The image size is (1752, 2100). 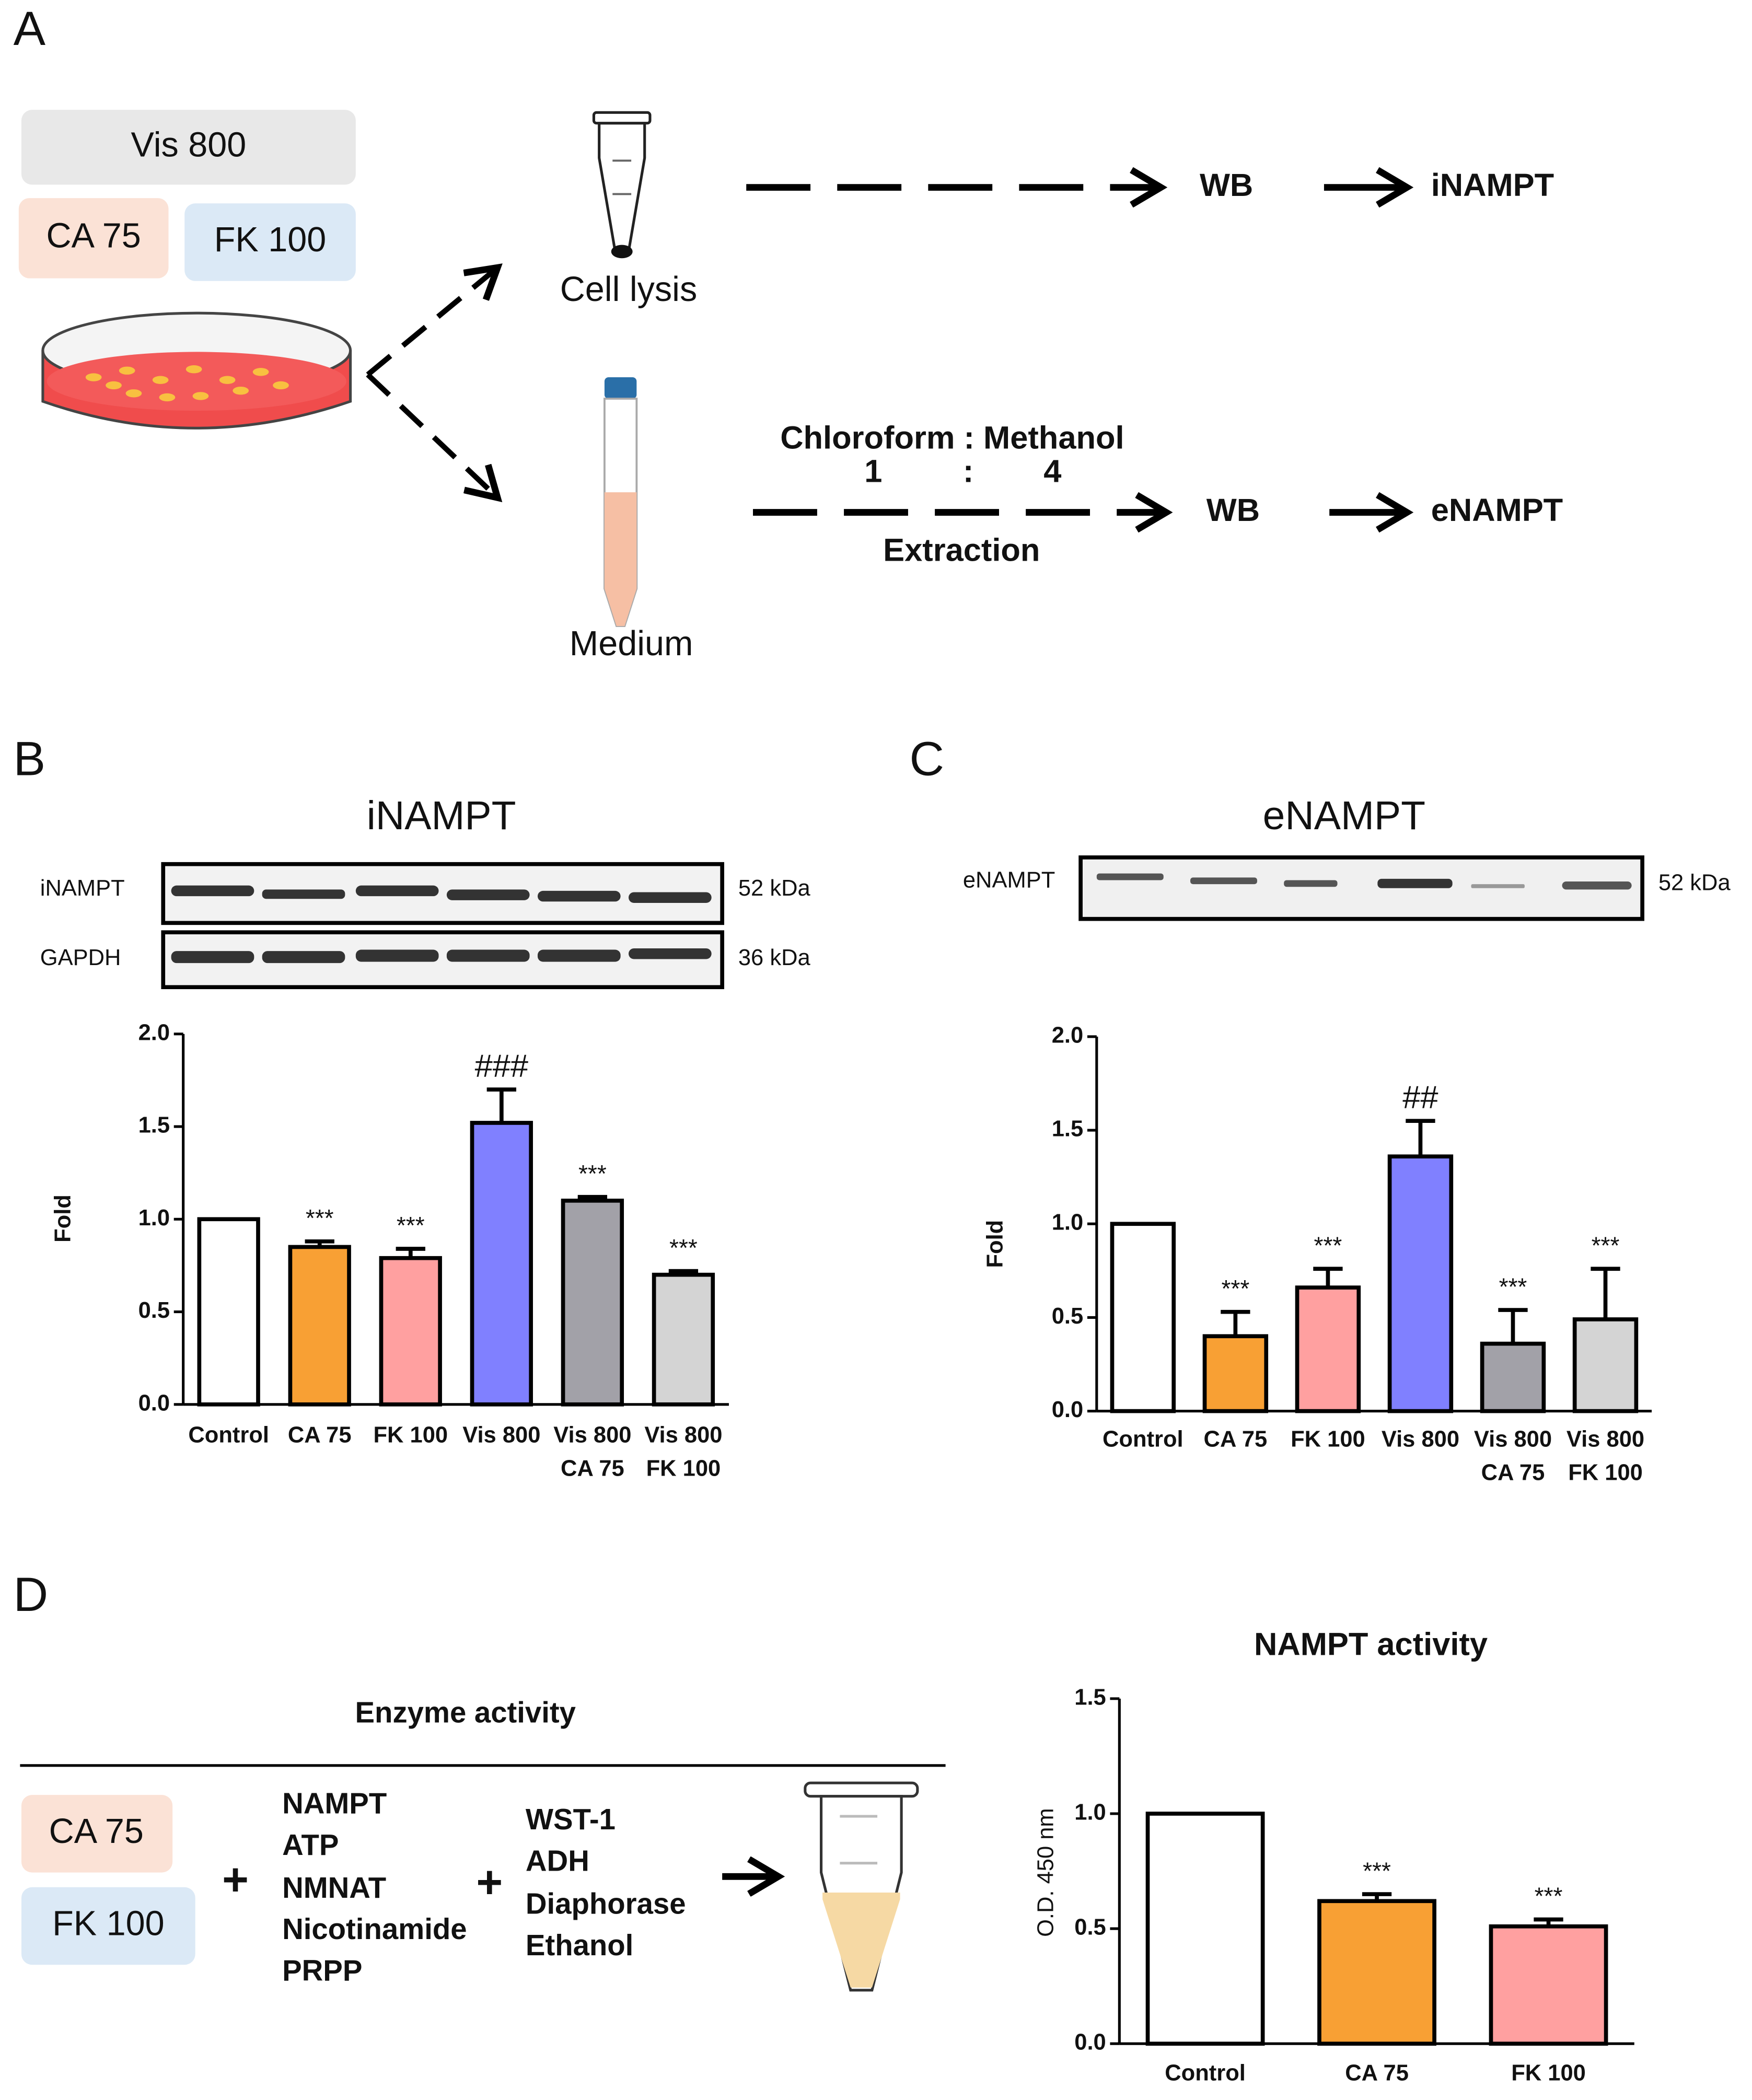 What do you see at coordinates (1233, 510) in the screenshot?
I see `step-label: WB` at bounding box center [1233, 510].